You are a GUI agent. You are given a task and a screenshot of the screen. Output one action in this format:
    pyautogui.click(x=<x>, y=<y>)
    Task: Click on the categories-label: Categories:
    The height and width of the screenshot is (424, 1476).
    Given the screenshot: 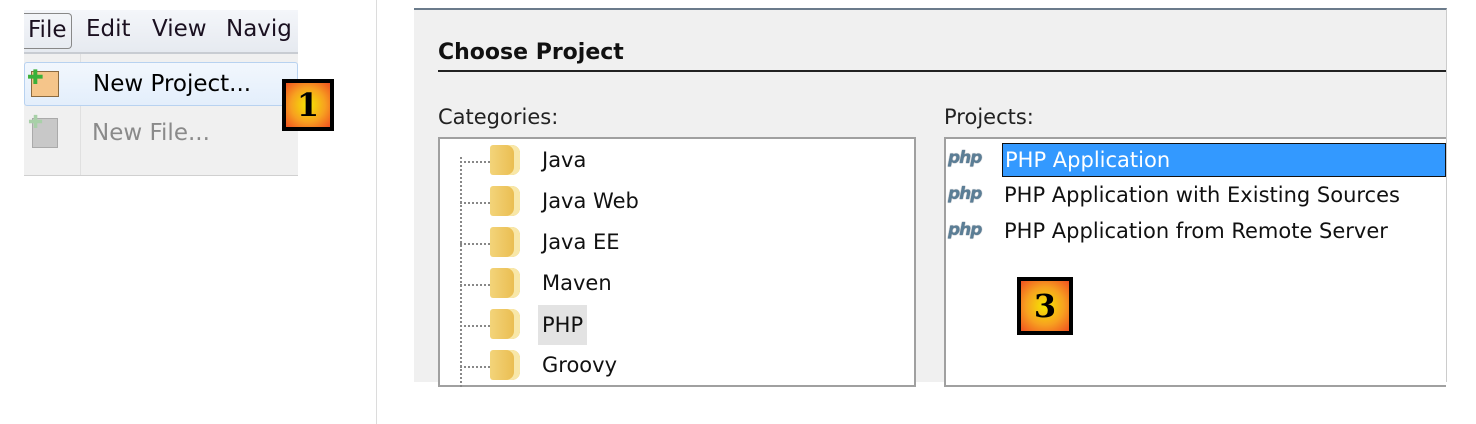 What is the action you would take?
    pyautogui.click(x=498, y=117)
    